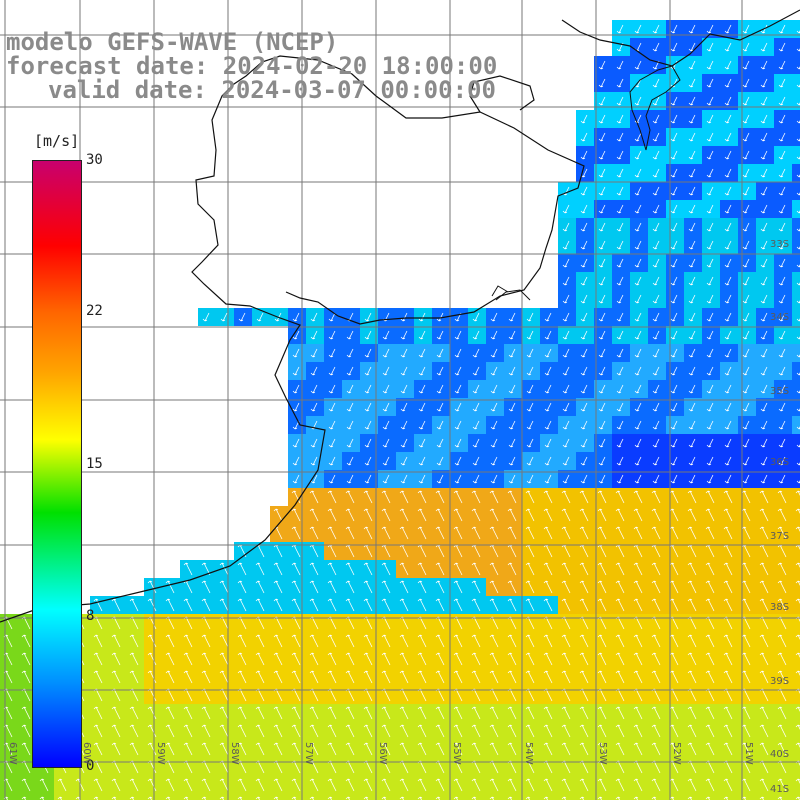 This screenshot has height=800, width=800. Describe the element at coordinates (780, 536) in the screenshot. I see `latitude-label: 37S` at that location.